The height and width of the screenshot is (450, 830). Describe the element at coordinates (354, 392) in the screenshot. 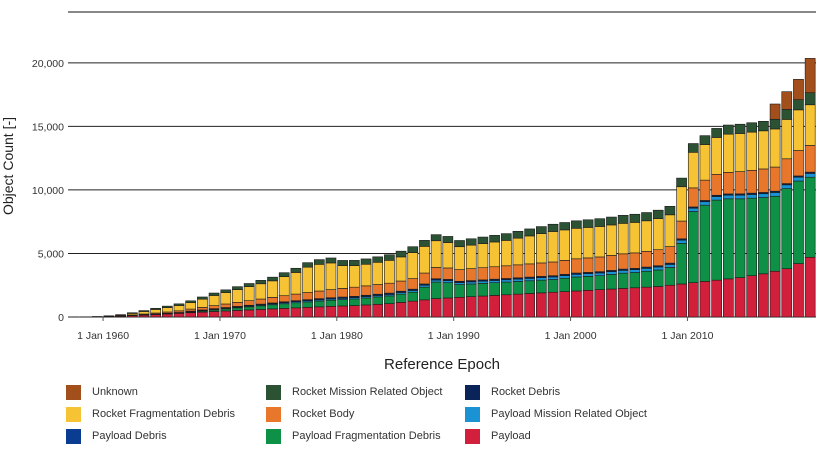

I see `legend-item-rocket-mission-related-object: Rocket Mission Related Object` at that location.